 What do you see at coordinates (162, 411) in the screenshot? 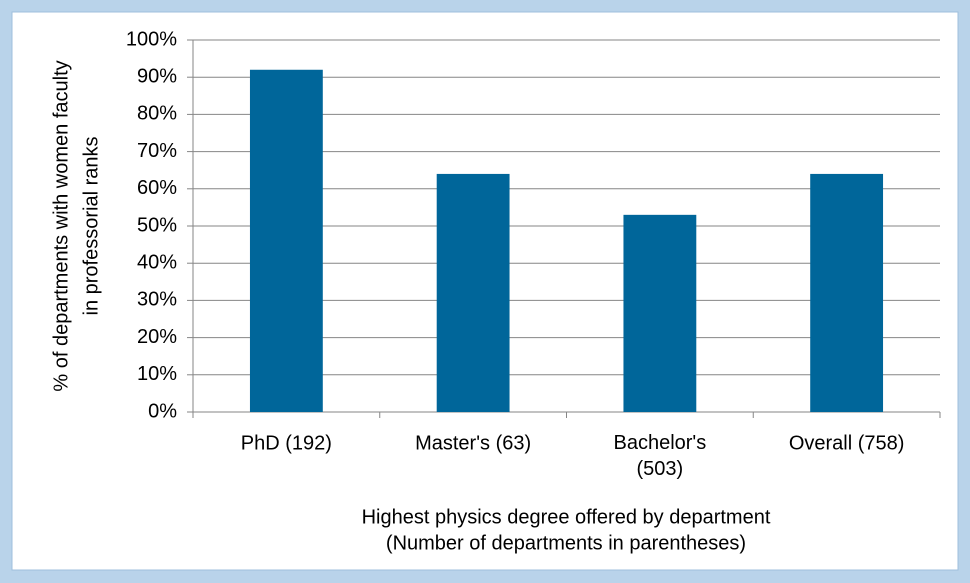
I see `y-tick-label: 0%` at bounding box center [162, 411].